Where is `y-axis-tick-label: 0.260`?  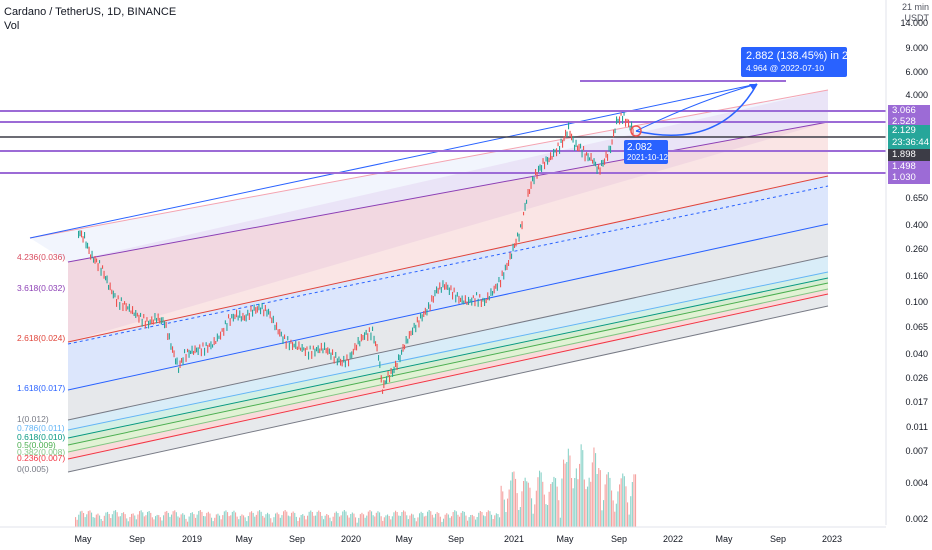 y-axis-tick-label: 0.260 is located at coordinates (916, 249).